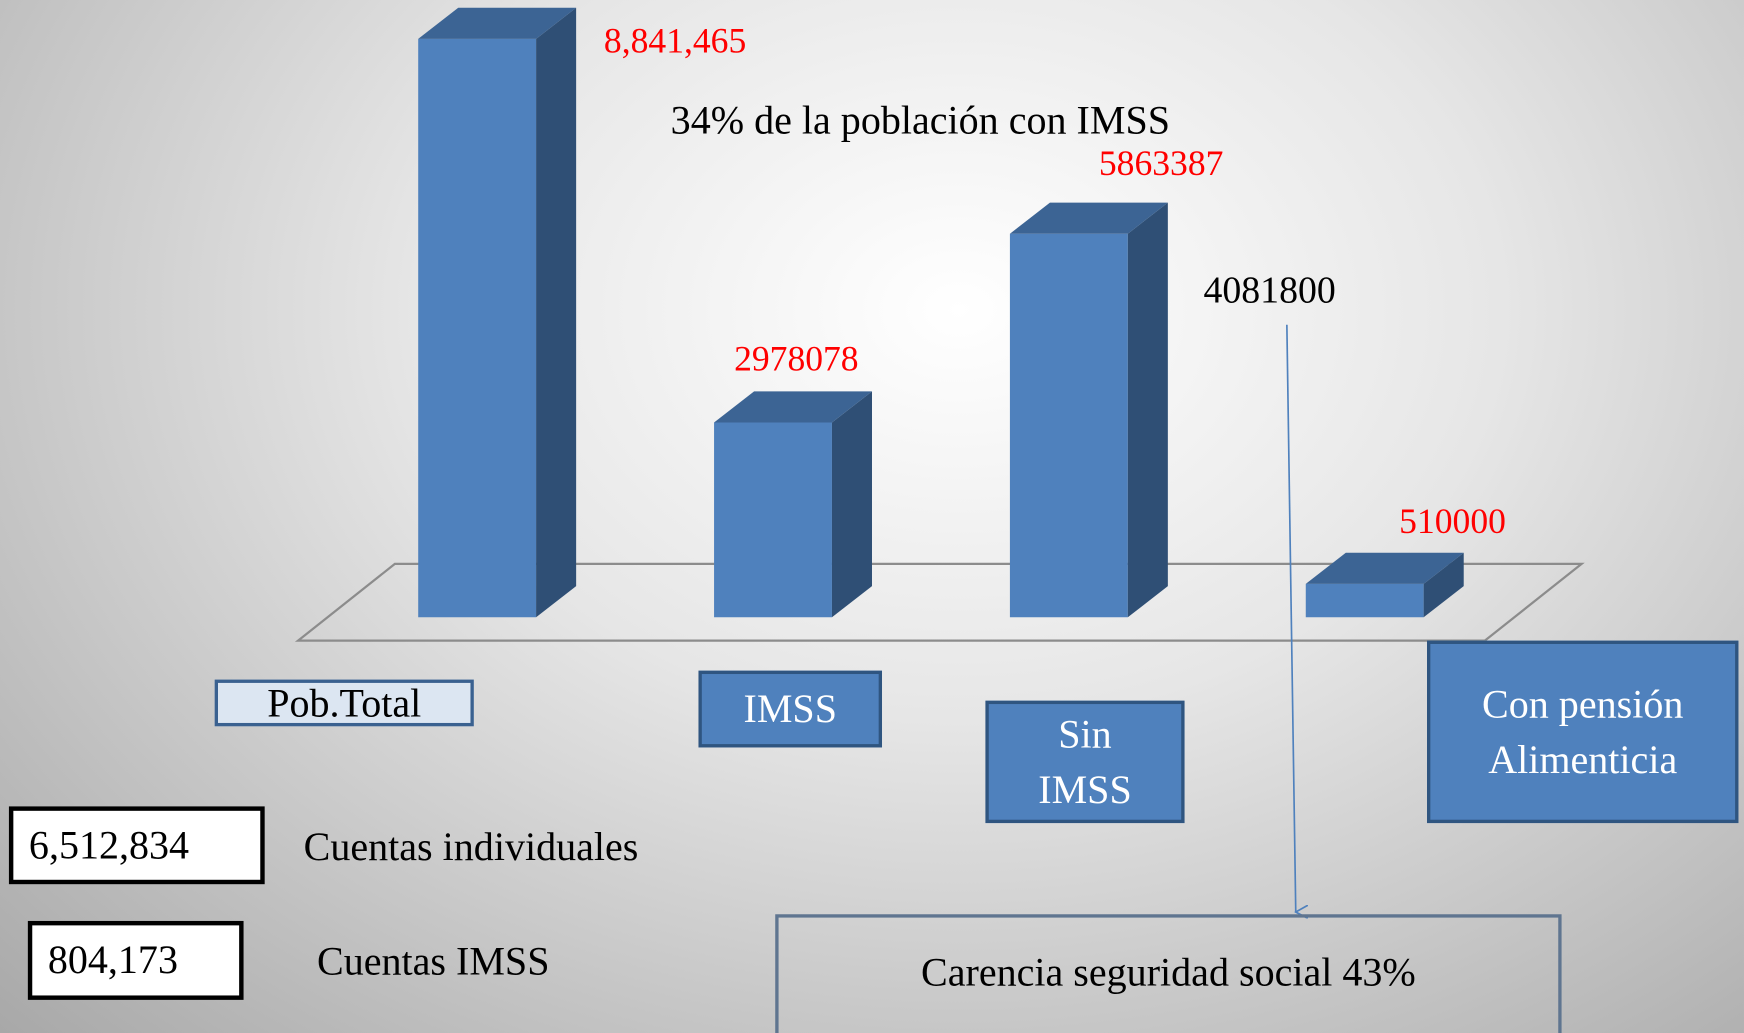  I want to click on value-label: 8,841,465, so click(675, 41).